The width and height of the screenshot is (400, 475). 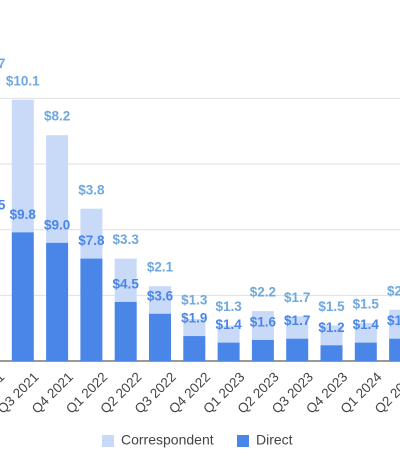 What do you see at coordinates (160, 267) in the screenshot?
I see `data-label-correspondent: $2.1` at bounding box center [160, 267].